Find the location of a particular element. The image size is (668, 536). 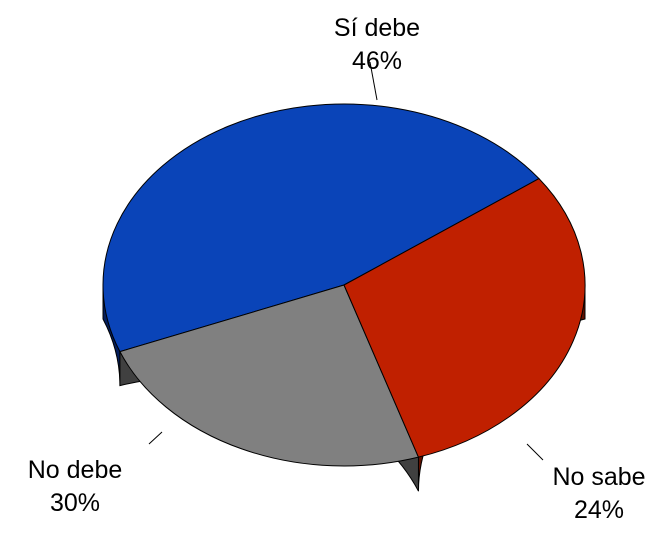

slice-label-si-debe: Sí debe is located at coordinates (377, 28).